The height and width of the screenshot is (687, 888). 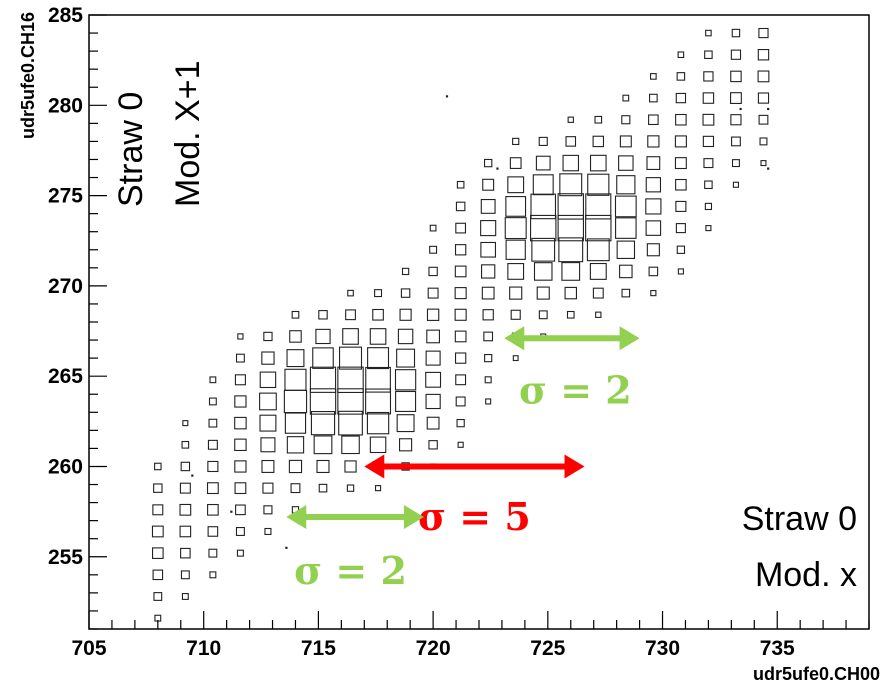 What do you see at coordinates (65, 105) in the screenshot?
I see `y-tick-label: 280` at bounding box center [65, 105].